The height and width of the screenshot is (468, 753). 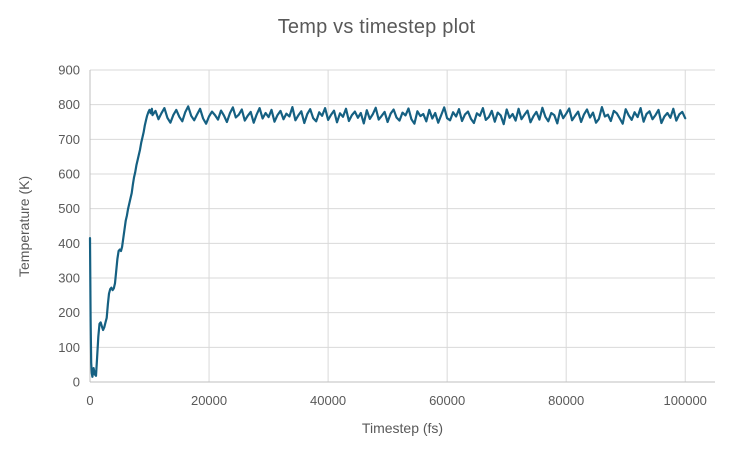 I want to click on y-tick-label: 100, so click(x=69, y=347).